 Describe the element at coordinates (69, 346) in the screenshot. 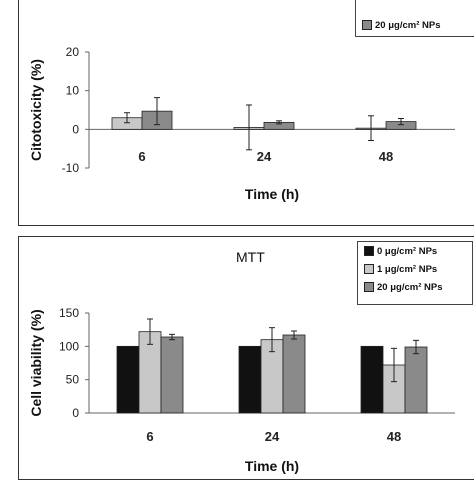

I see `y-tick-label: 100` at that location.